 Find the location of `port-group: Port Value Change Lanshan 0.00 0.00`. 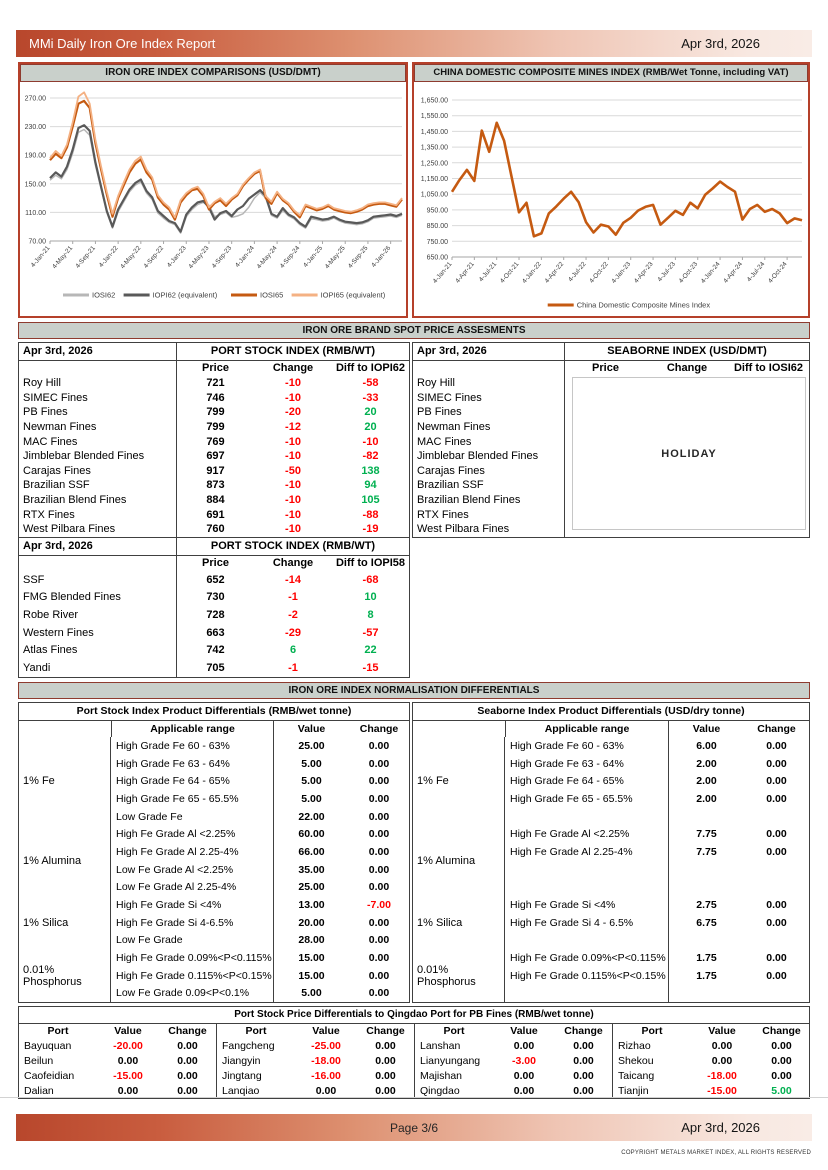

port-group: Port Value Change Lanshan 0.00 0.00 is located at coordinates (513, 1061).